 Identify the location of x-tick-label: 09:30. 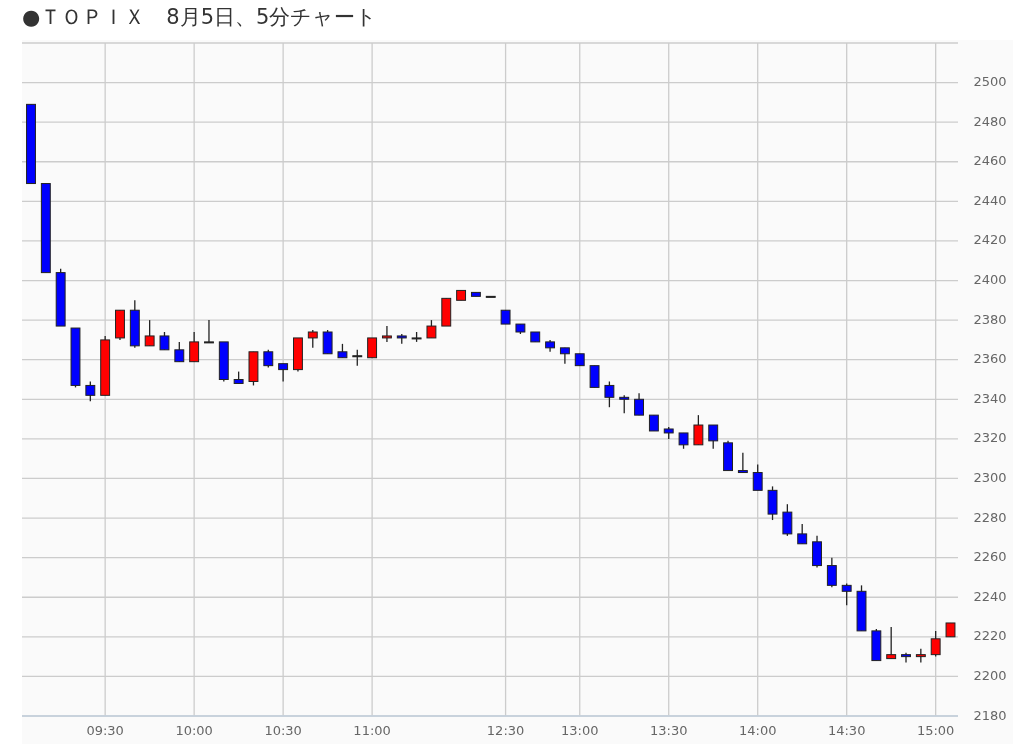
(105, 730).